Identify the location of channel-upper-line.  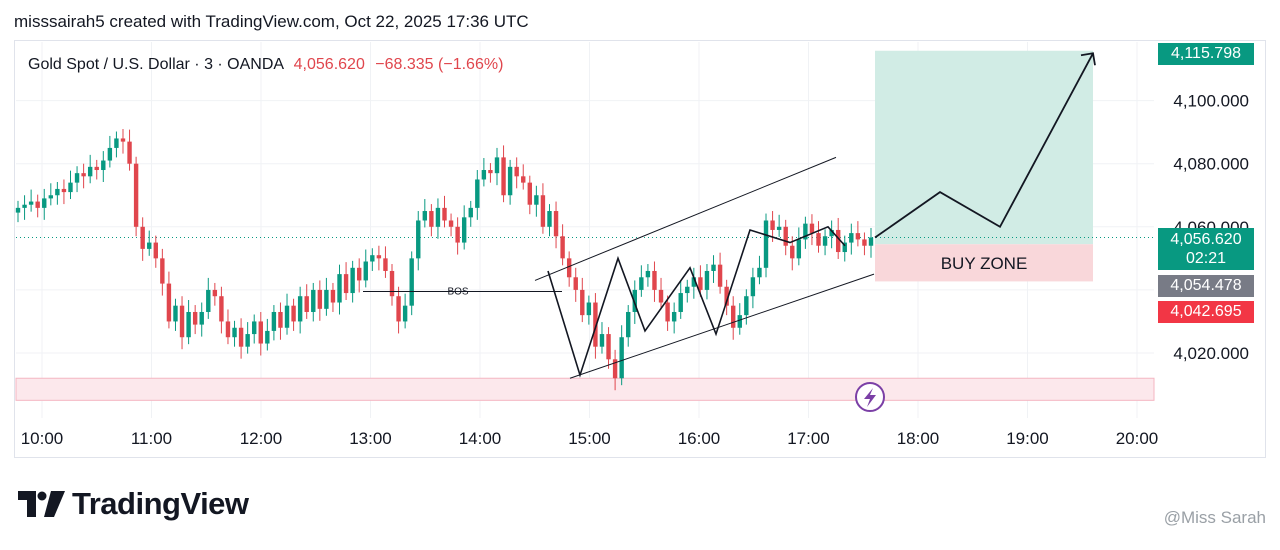
(685, 218).